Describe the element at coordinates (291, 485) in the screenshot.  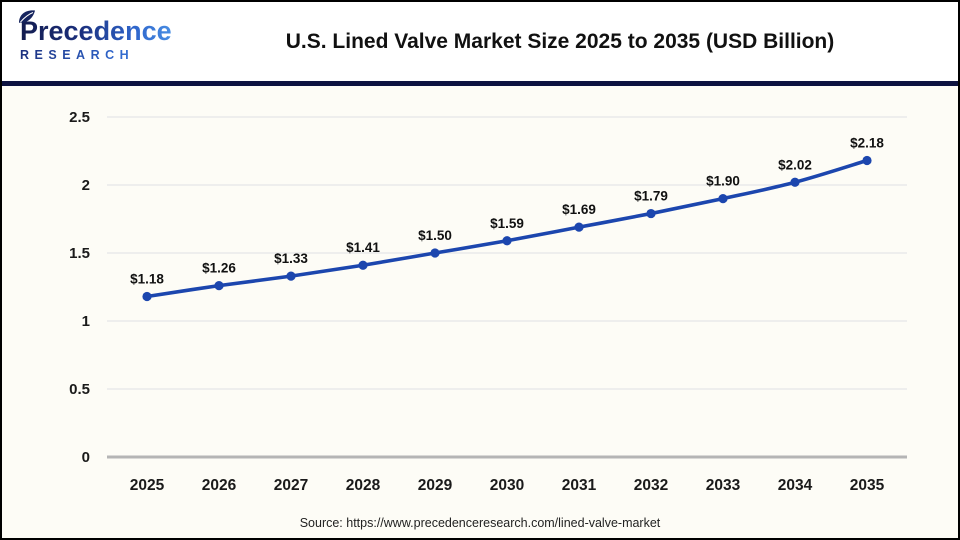
I see `x-tick-label: 2027` at that location.